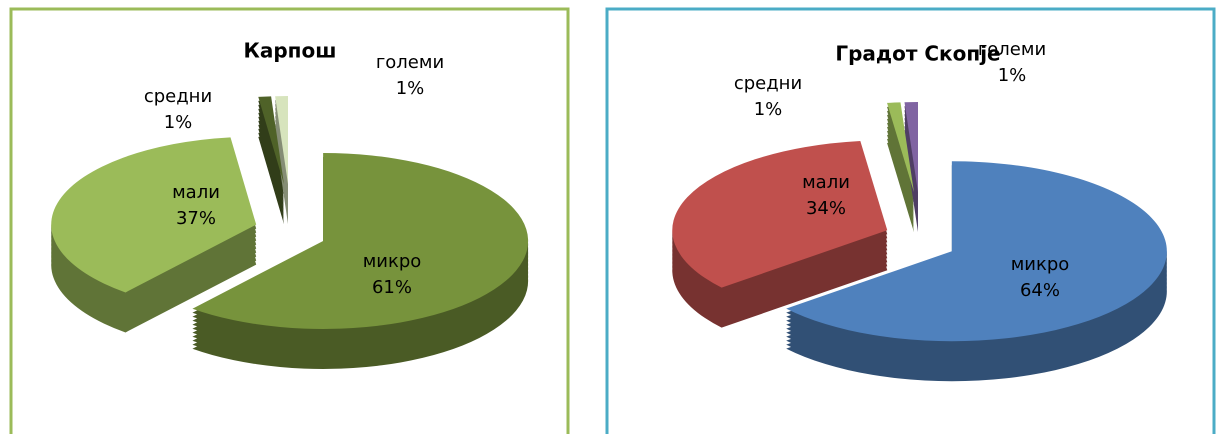 This screenshot has height=434, width=1223. I want to click on chart-title: Градот Скопје, so click(917, 54).